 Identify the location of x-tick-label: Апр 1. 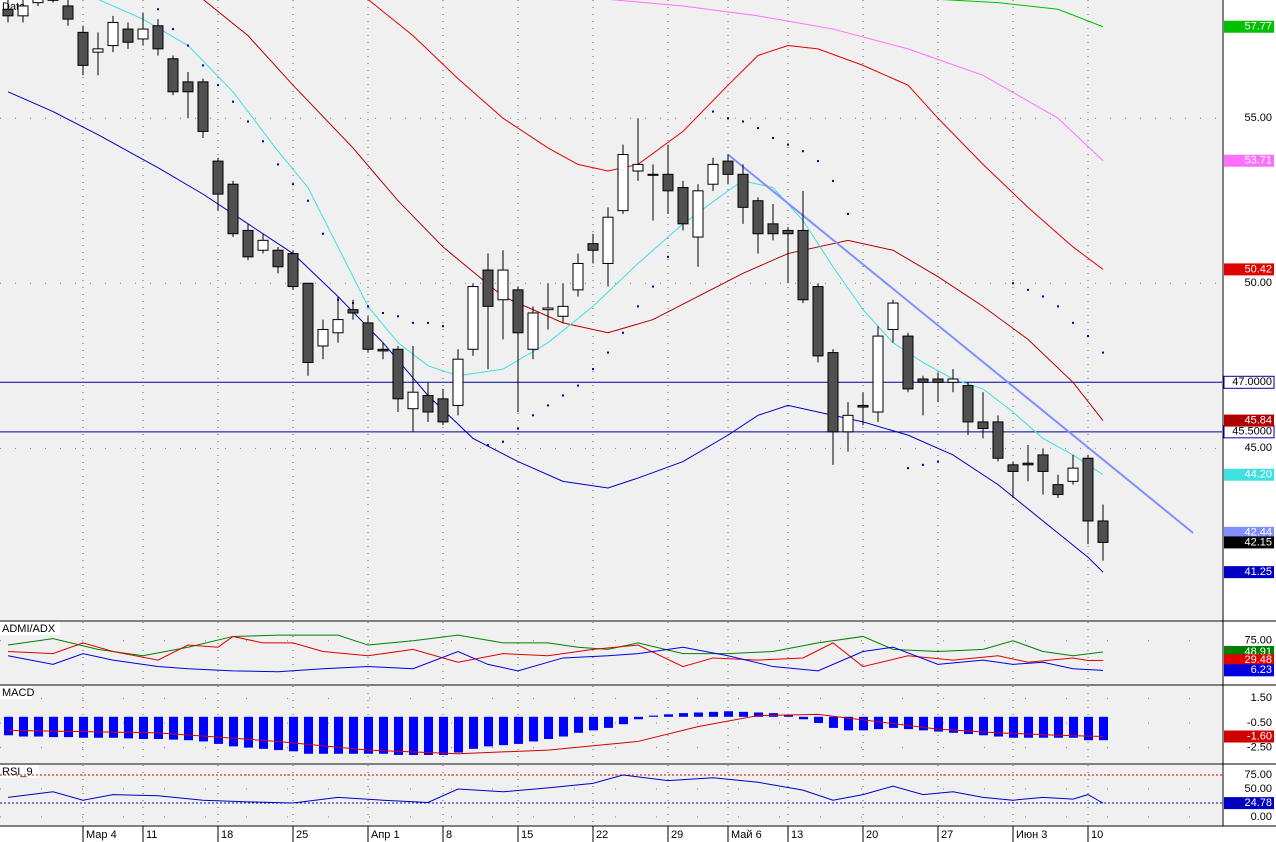
(385, 835).